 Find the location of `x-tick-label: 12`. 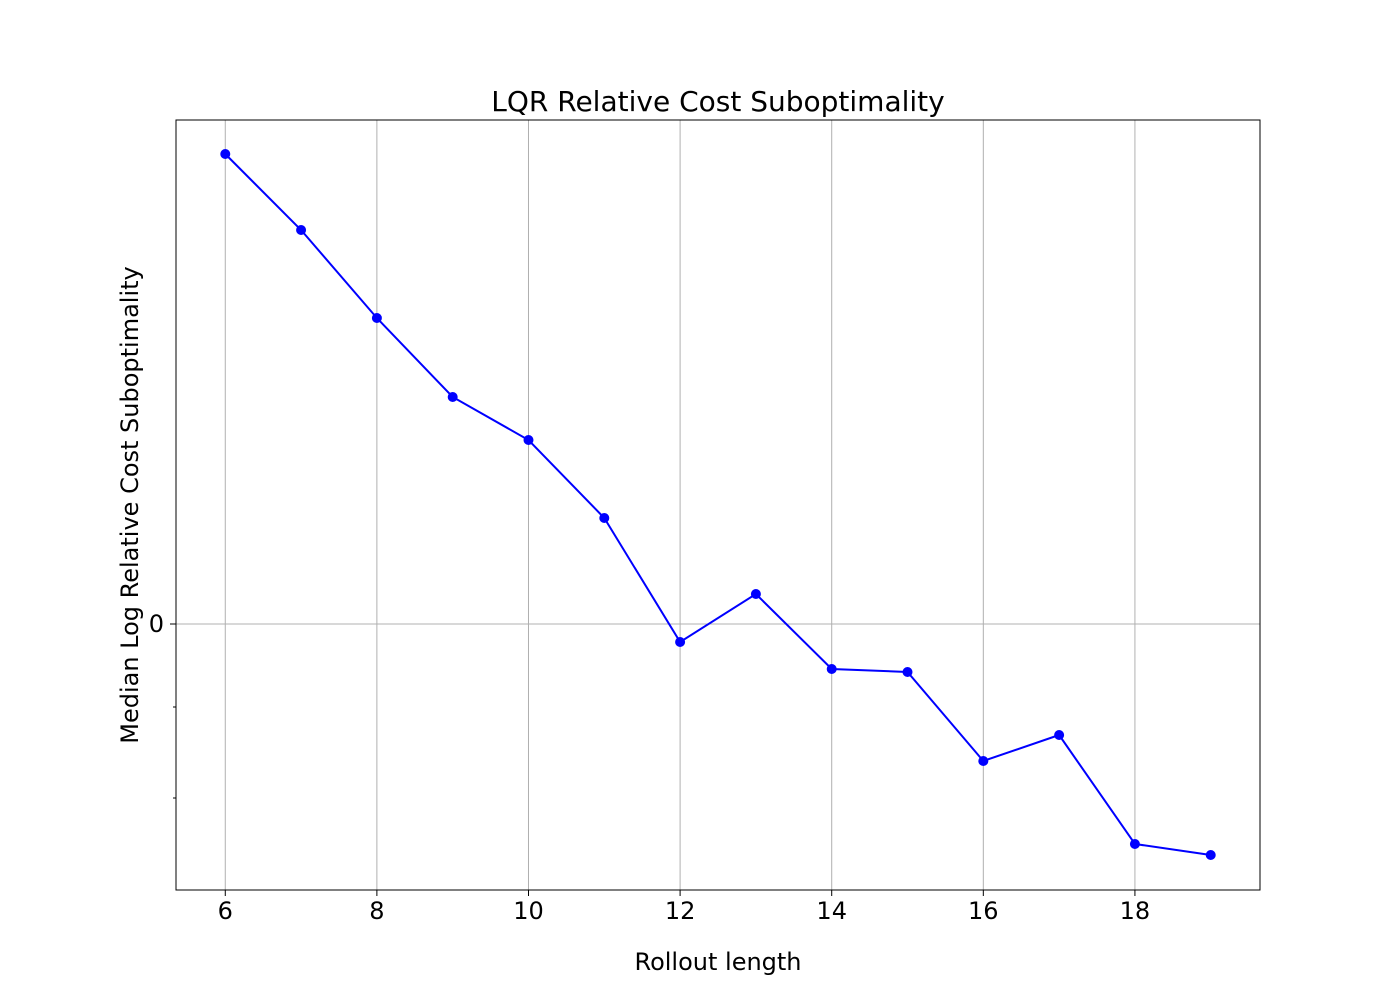

x-tick-label: 12 is located at coordinates (680, 911).